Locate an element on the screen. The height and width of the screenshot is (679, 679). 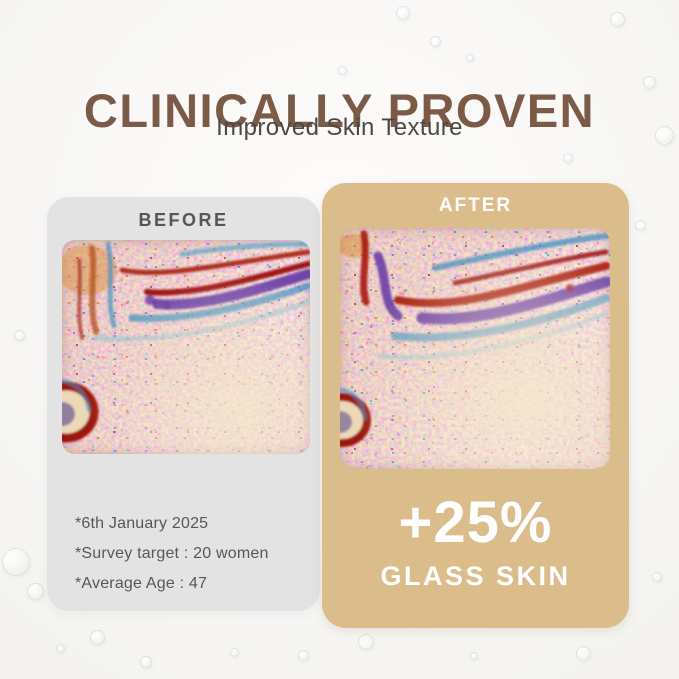
improvement-percentage: +25% is located at coordinates (475, 522).